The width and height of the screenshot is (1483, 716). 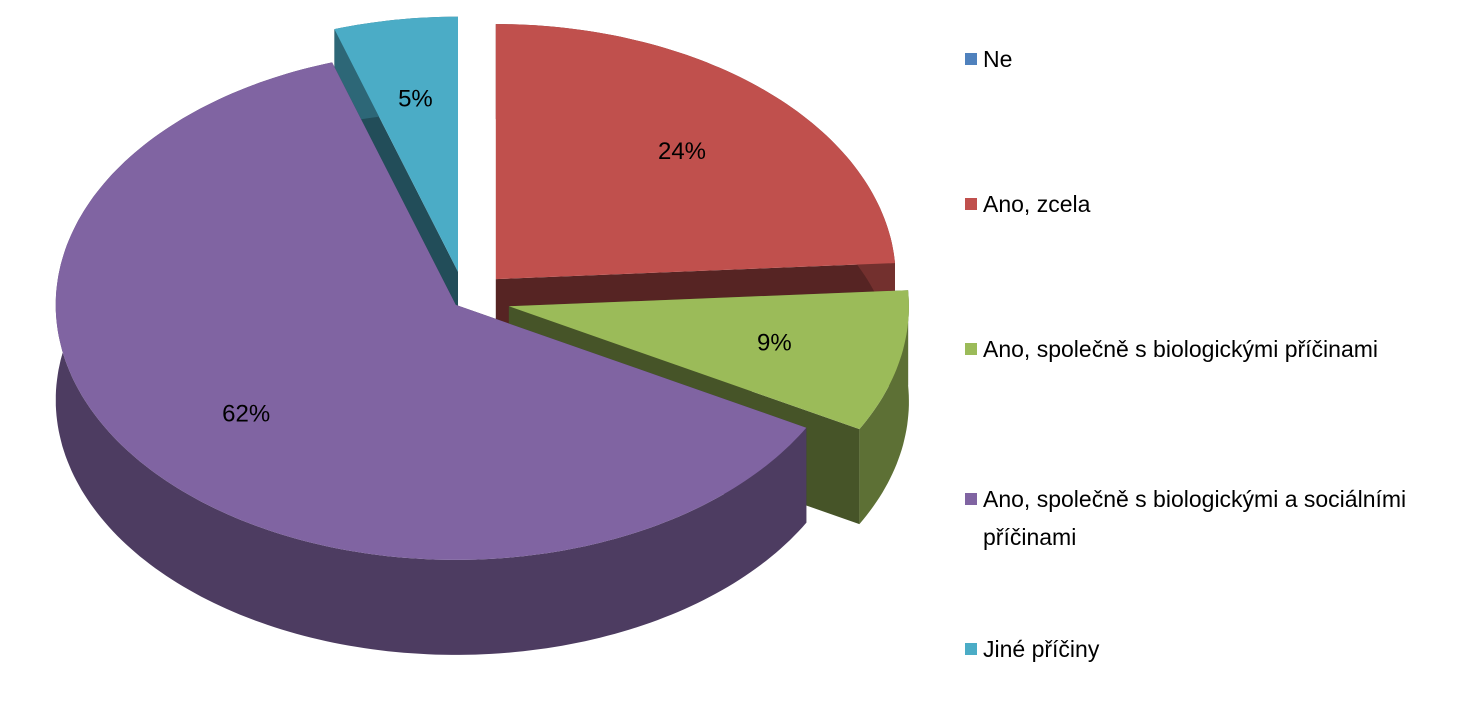 What do you see at coordinates (1181, 349) in the screenshot?
I see `legend-label: Ano, společně s biologickými příčinami` at bounding box center [1181, 349].